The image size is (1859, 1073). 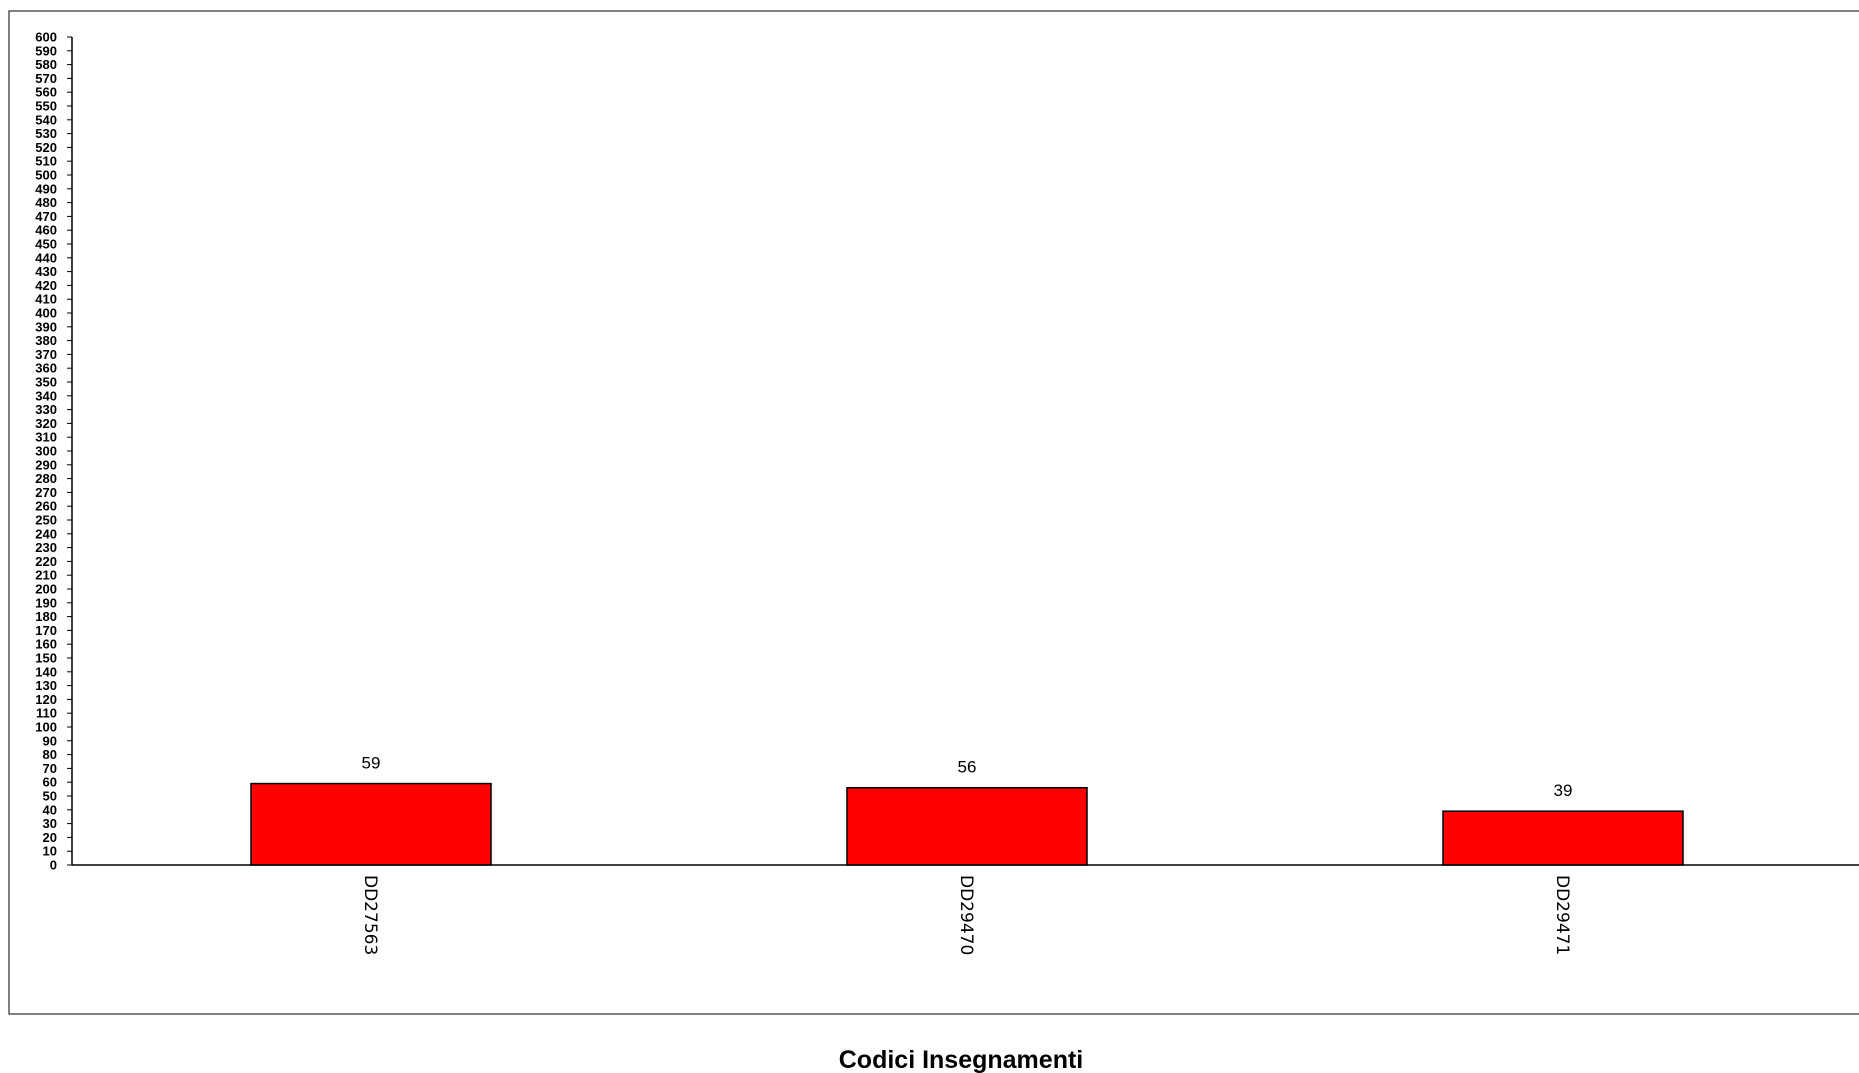 I want to click on y-tick-label: 570, so click(x=46, y=78).